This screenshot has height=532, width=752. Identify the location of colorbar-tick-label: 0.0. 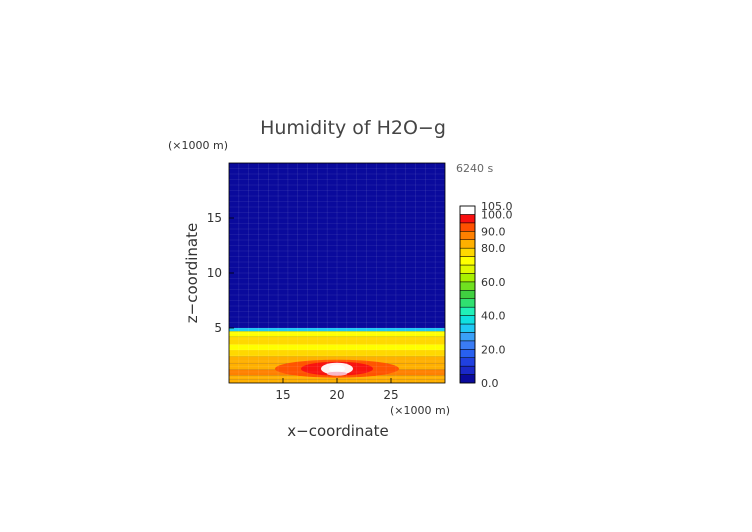
(490, 383).